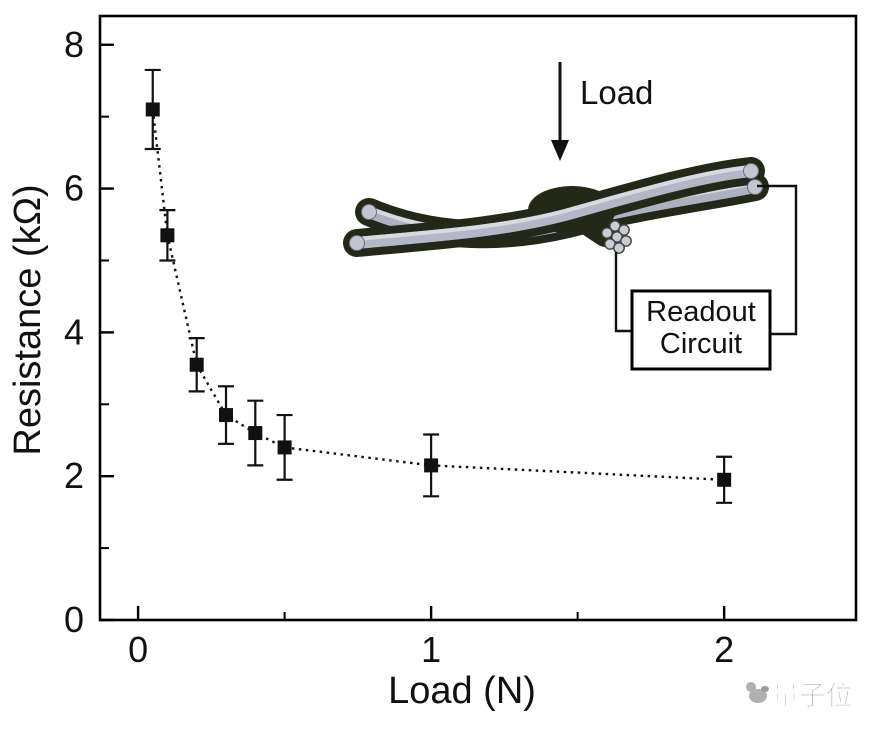 Image resolution: width=876 pixels, height=730 pixels. What do you see at coordinates (560, 150) in the screenshot?
I see `load-arrow-head` at bounding box center [560, 150].